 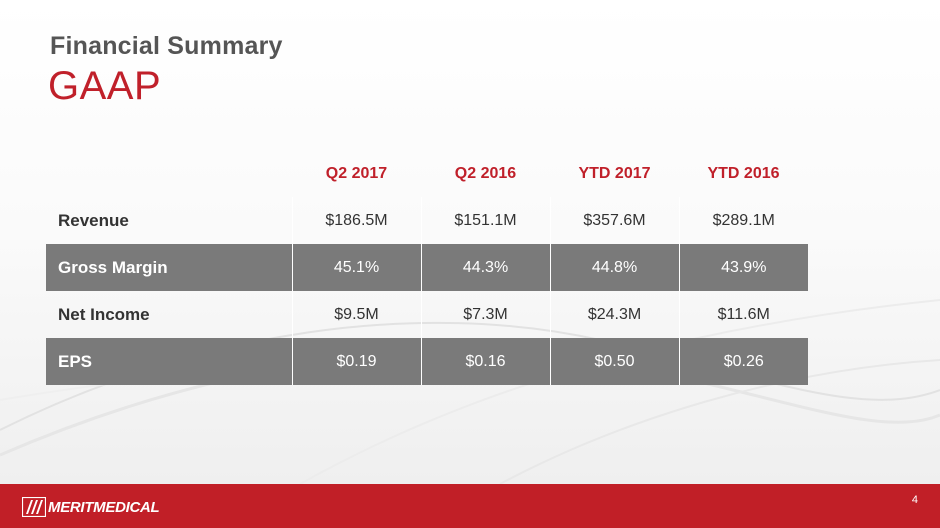 I want to click on merit-medical-logo: MERITMEDICAL, so click(x=91, y=507).